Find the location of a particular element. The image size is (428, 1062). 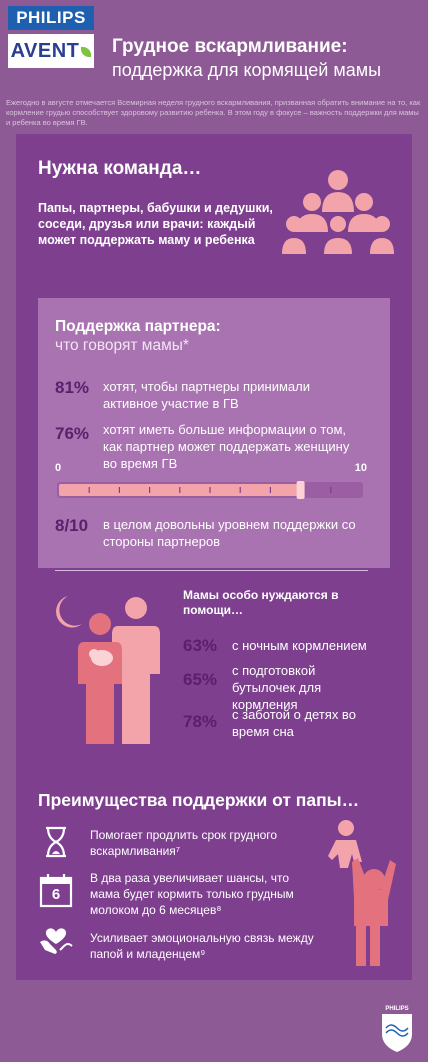

hourglass-icon is located at coordinates (56, 842).